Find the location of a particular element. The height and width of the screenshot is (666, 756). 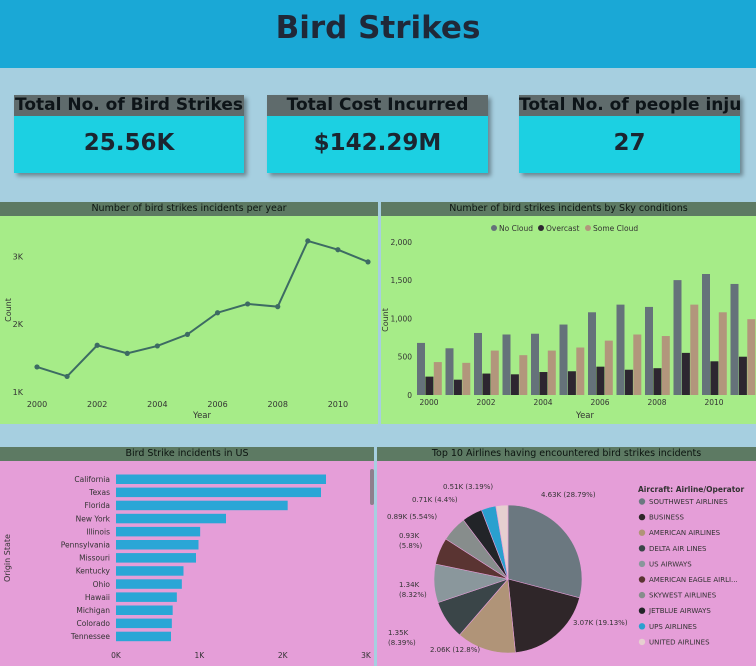

category-label: Hawaii is located at coordinates (97, 597).